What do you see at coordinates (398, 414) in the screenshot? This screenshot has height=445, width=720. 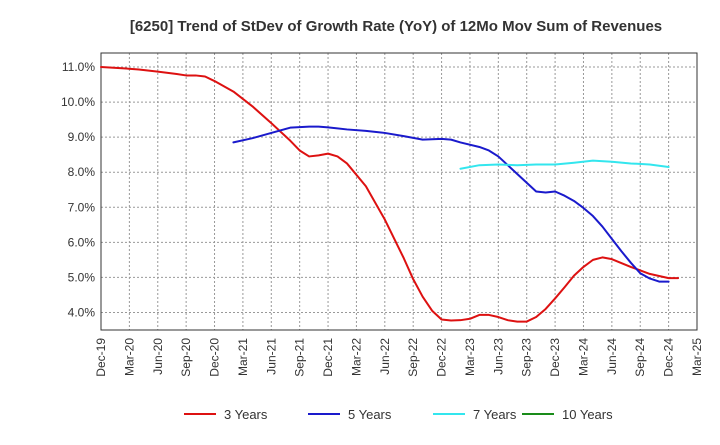 I see `legend: 3 Years 5 Years 7 Years 10 Years` at bounding box center [398, 414].